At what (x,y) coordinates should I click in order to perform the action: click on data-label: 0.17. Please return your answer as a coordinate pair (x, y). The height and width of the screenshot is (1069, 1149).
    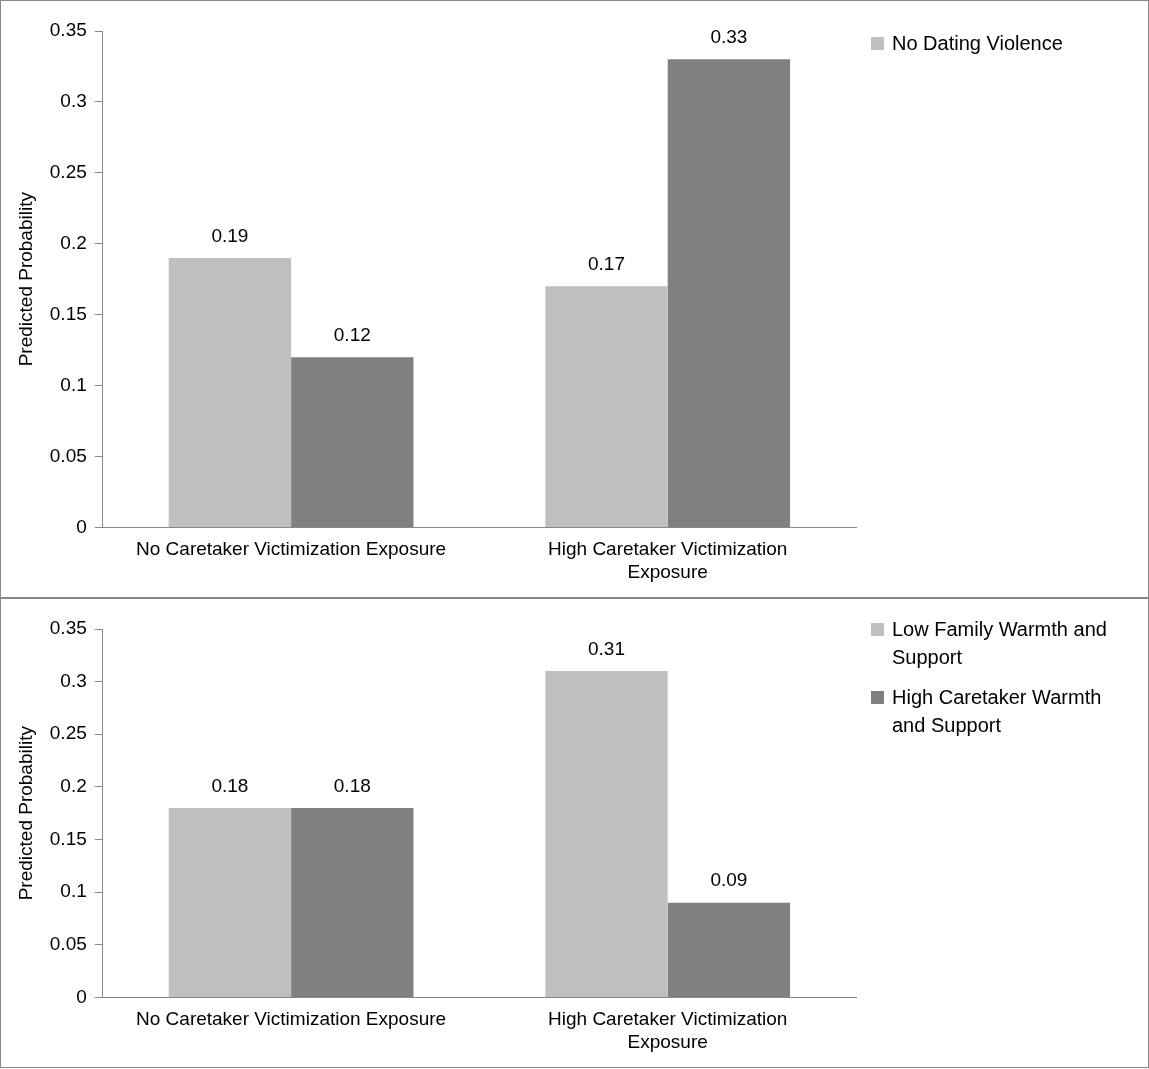
    Looking at the image, I should click on (606, 264).